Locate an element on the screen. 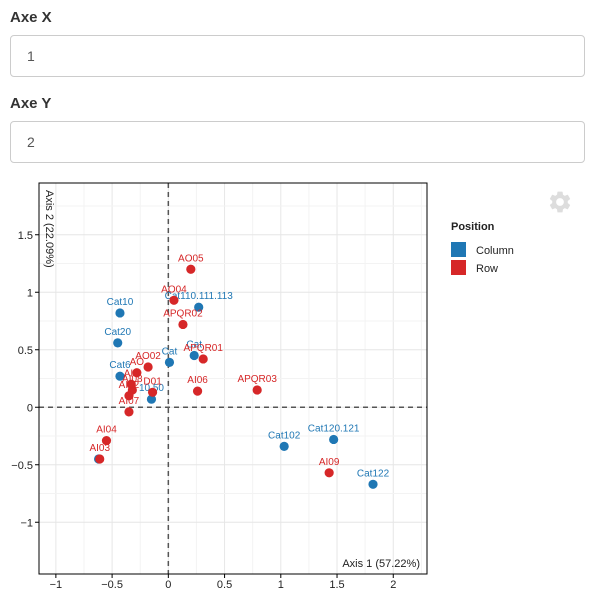  point-label: APQR02 is located at coordinates (183, 313).